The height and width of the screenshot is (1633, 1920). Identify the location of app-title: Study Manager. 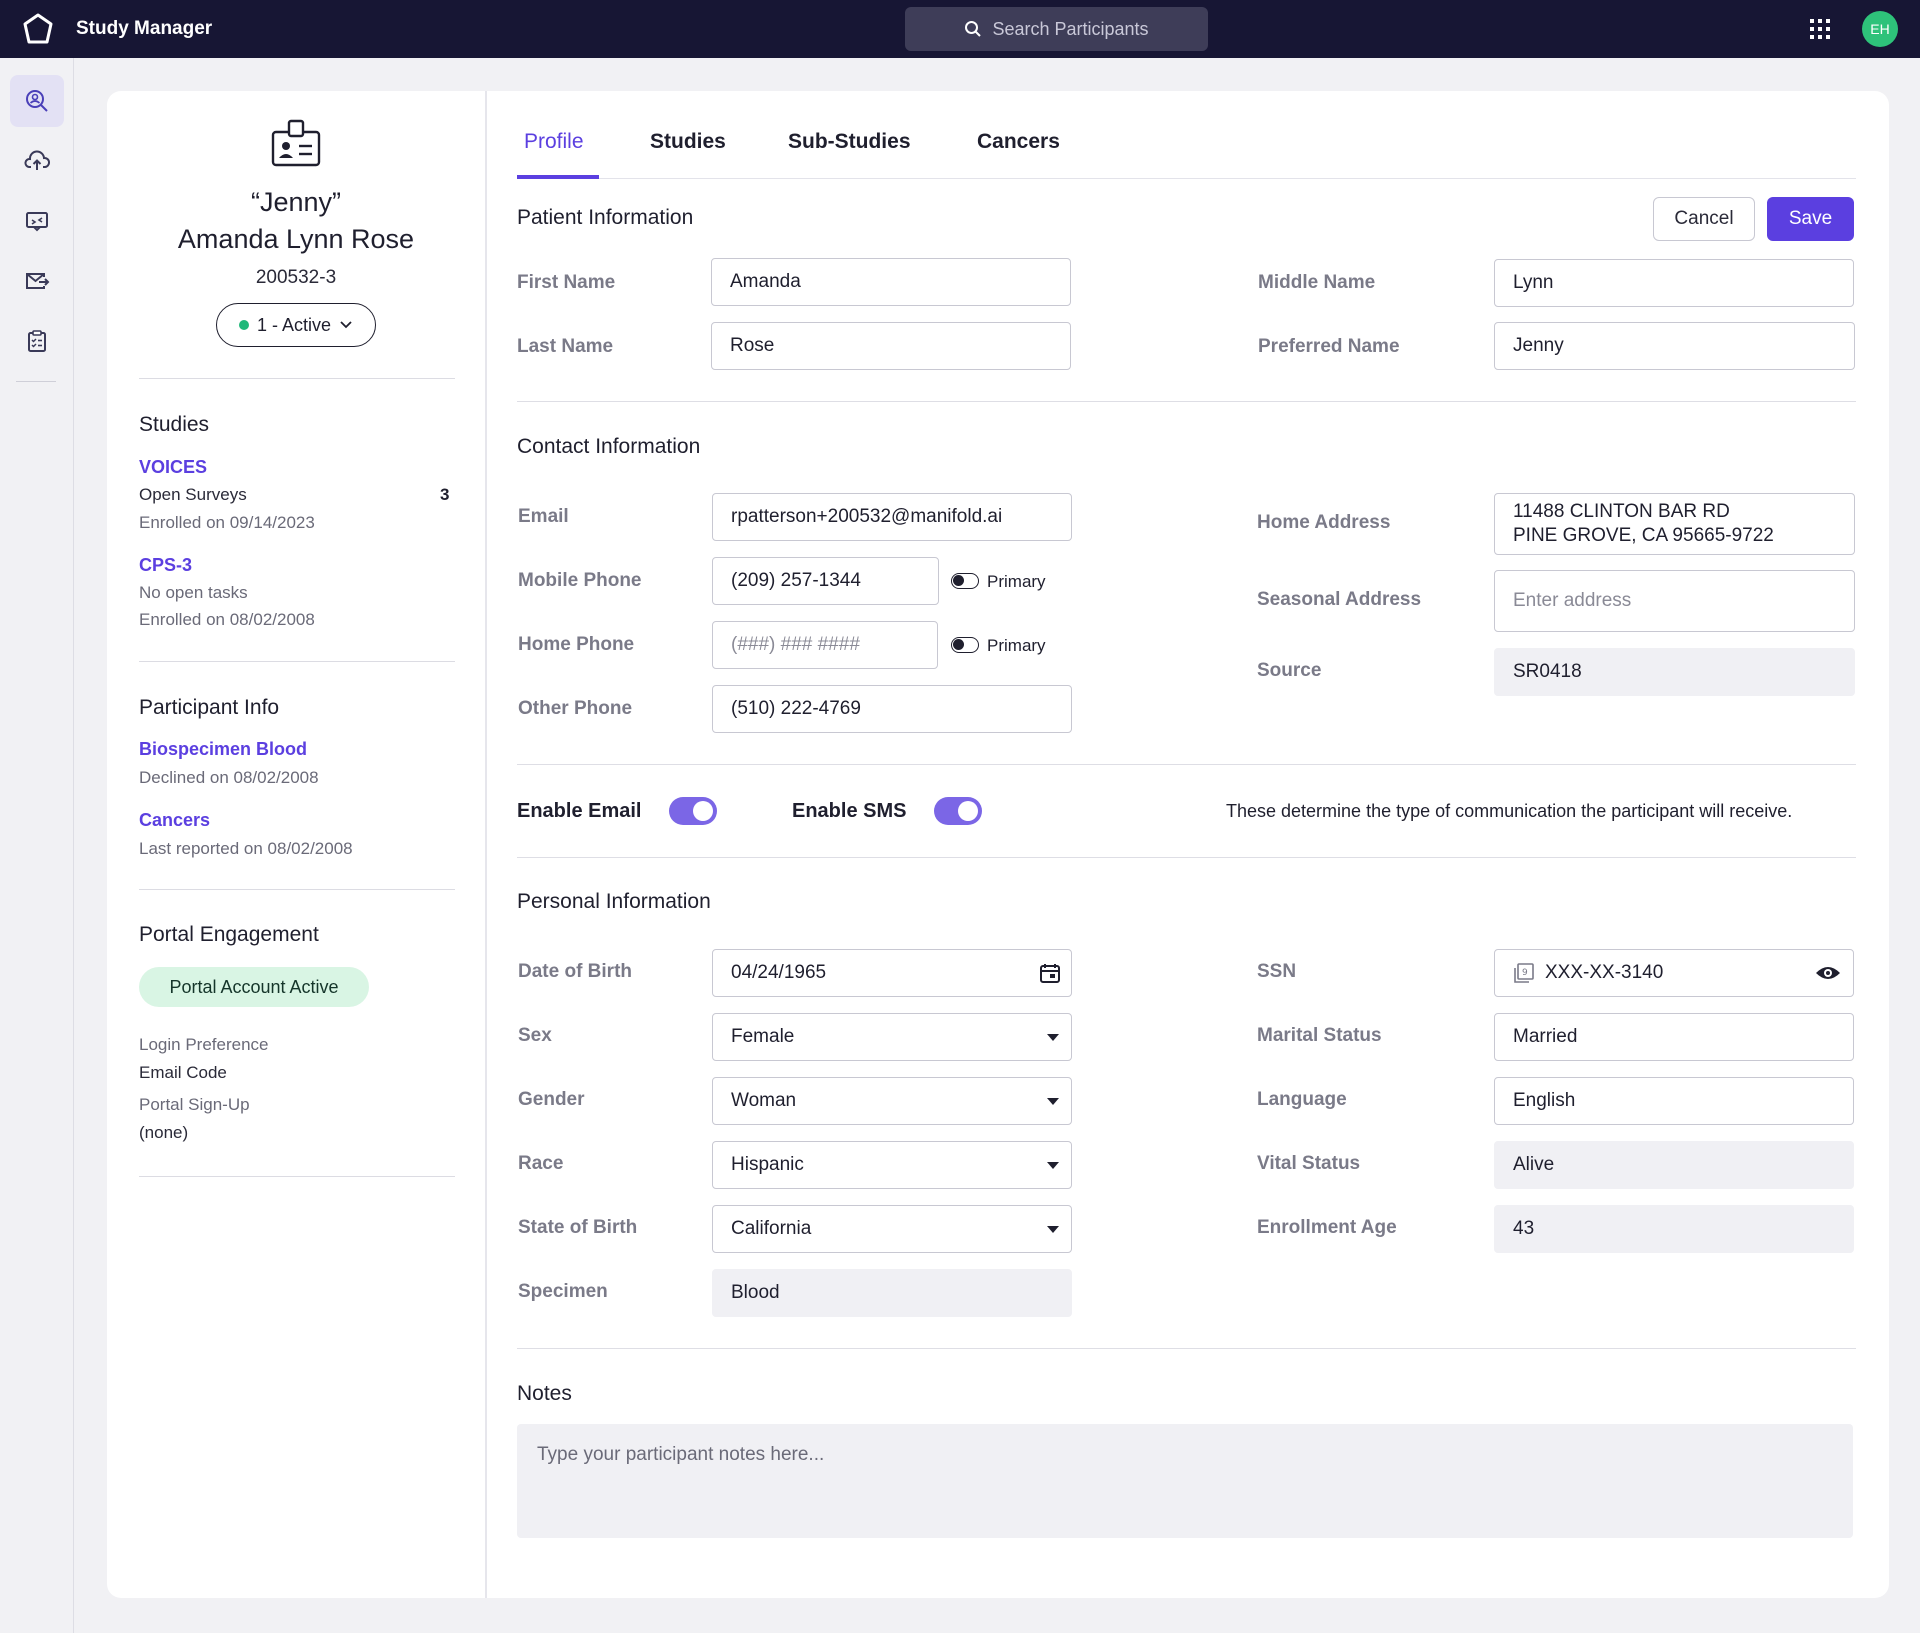
(144, 28).